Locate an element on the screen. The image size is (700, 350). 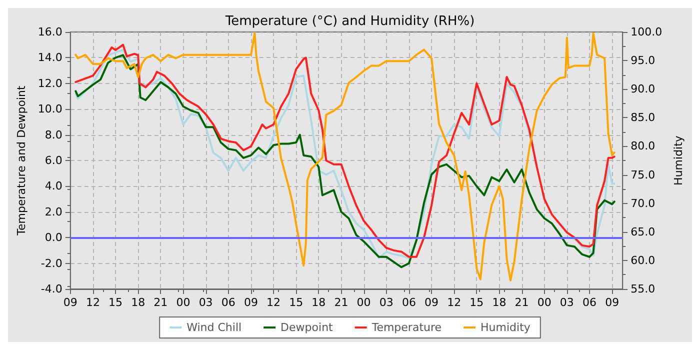
legend-label: Humidity is located at coordinates (505, 327).